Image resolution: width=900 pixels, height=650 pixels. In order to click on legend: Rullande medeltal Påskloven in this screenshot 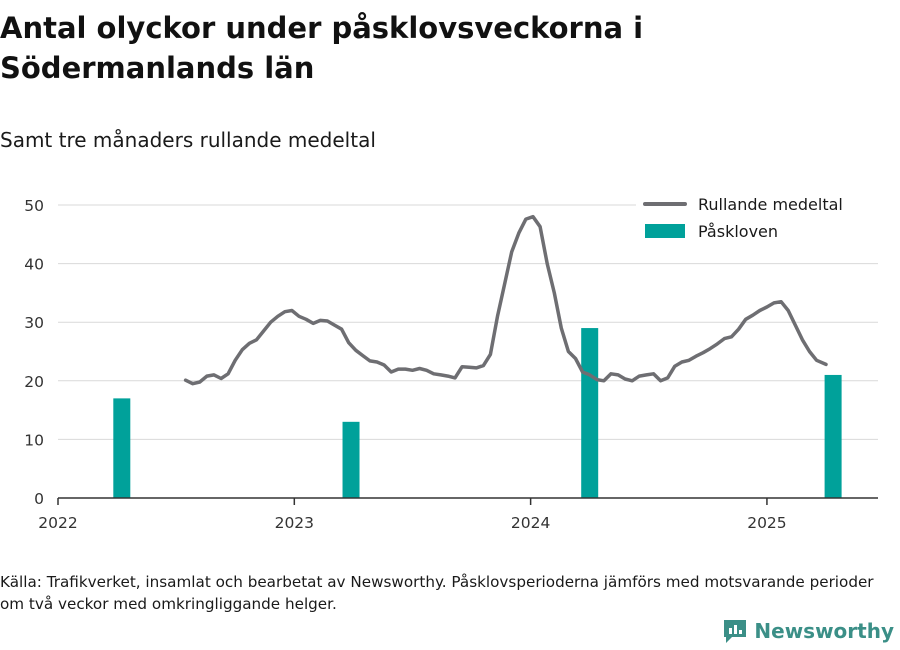, I will do `click(758, 221)`.